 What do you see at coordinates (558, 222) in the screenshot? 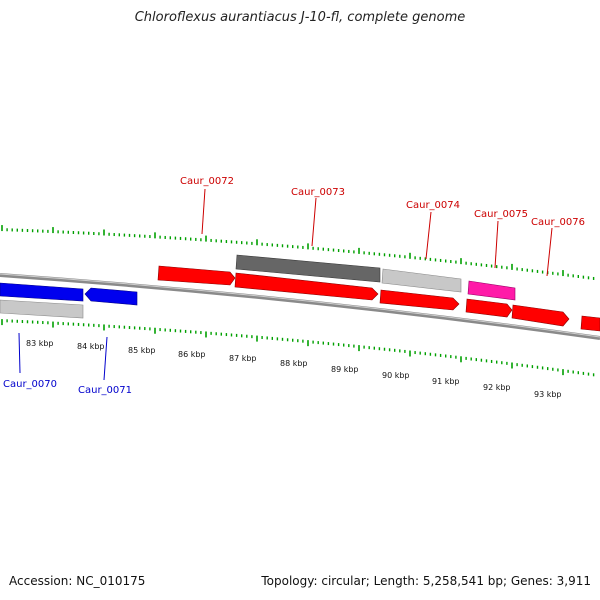
I see `gene-label: Caur_0076` at bounding box center [558, 222].